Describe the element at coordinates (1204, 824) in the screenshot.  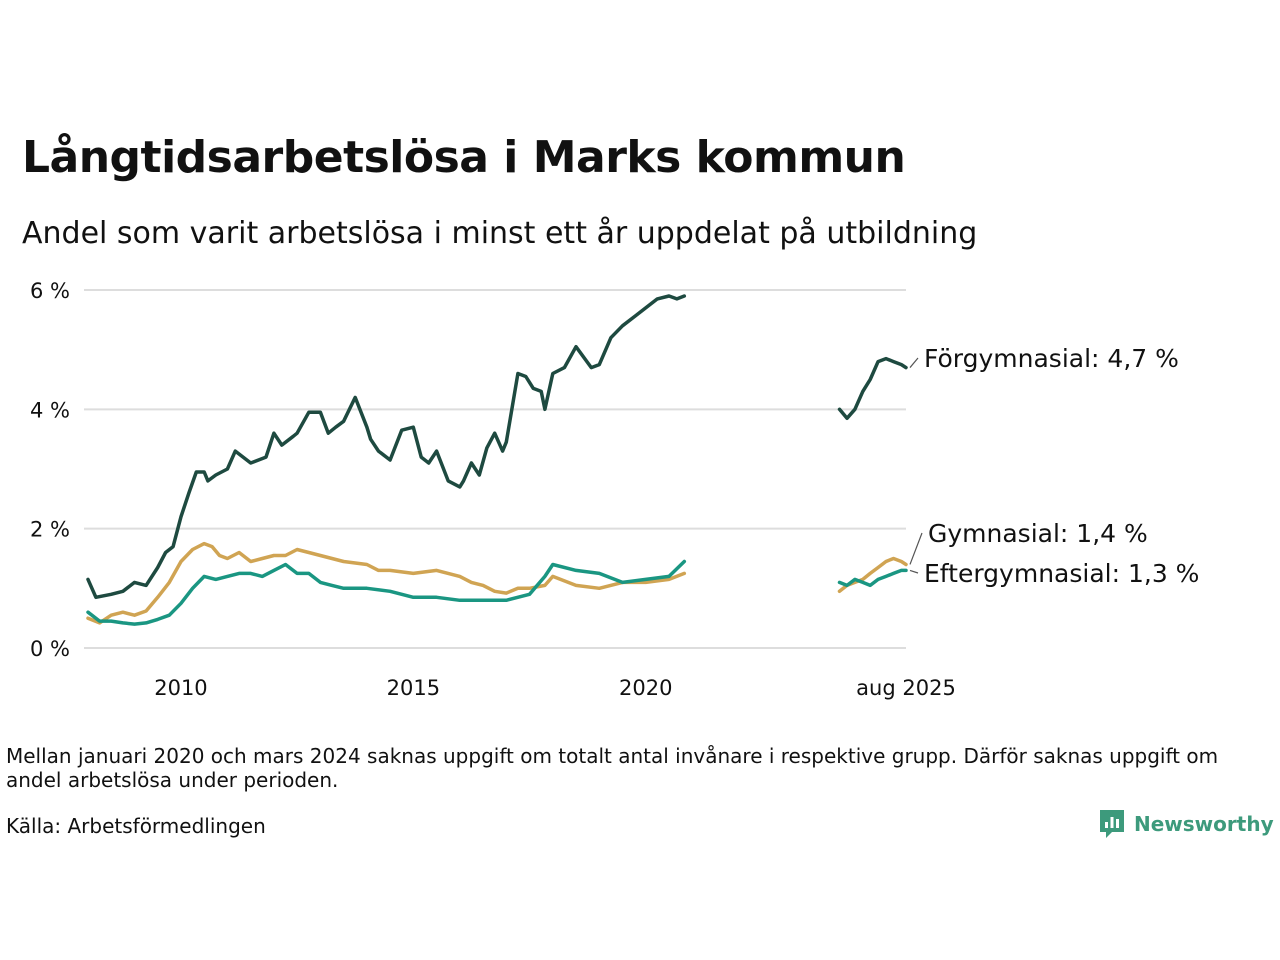
I see `brand-name: Newsworthy` at that location.